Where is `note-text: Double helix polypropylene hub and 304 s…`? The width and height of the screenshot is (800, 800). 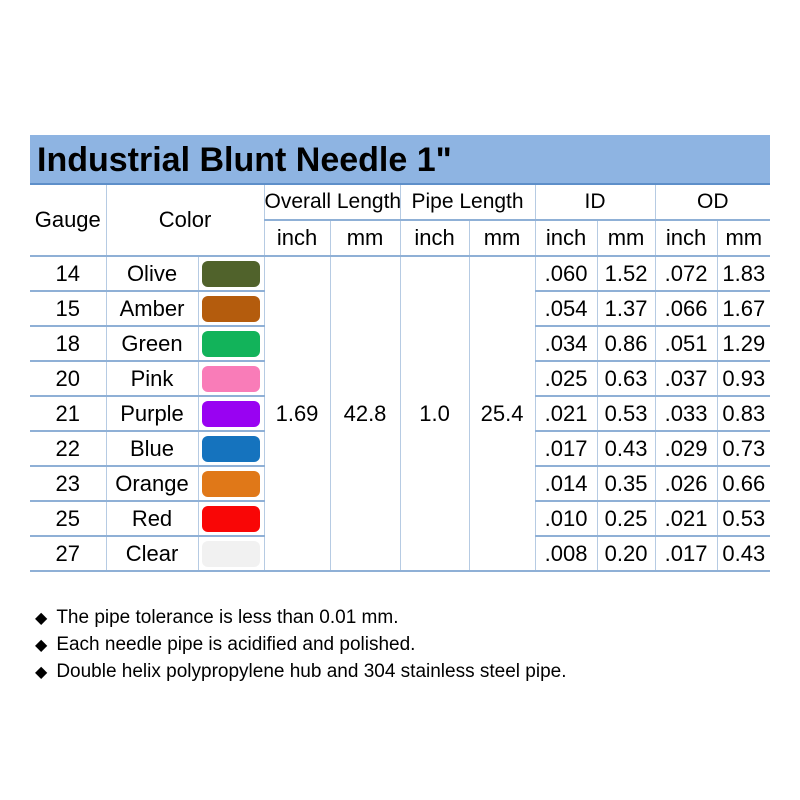
note-text: Double helix polypropylene hub and 304 s… is located at coordinates (311, 671).